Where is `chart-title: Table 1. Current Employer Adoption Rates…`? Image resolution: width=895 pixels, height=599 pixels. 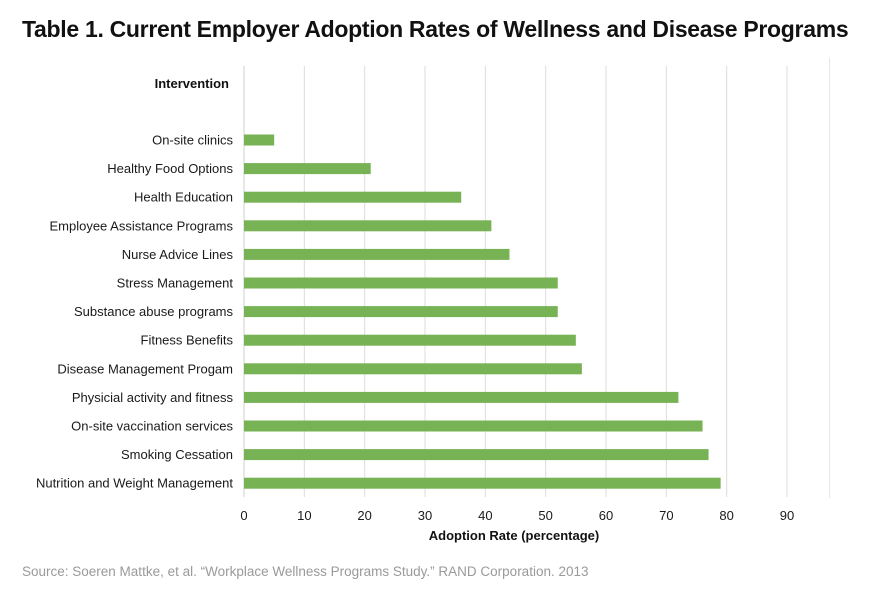
chart-title: Table 1. Current Employer Adoption Rates… is located at coordinates (435, 29).